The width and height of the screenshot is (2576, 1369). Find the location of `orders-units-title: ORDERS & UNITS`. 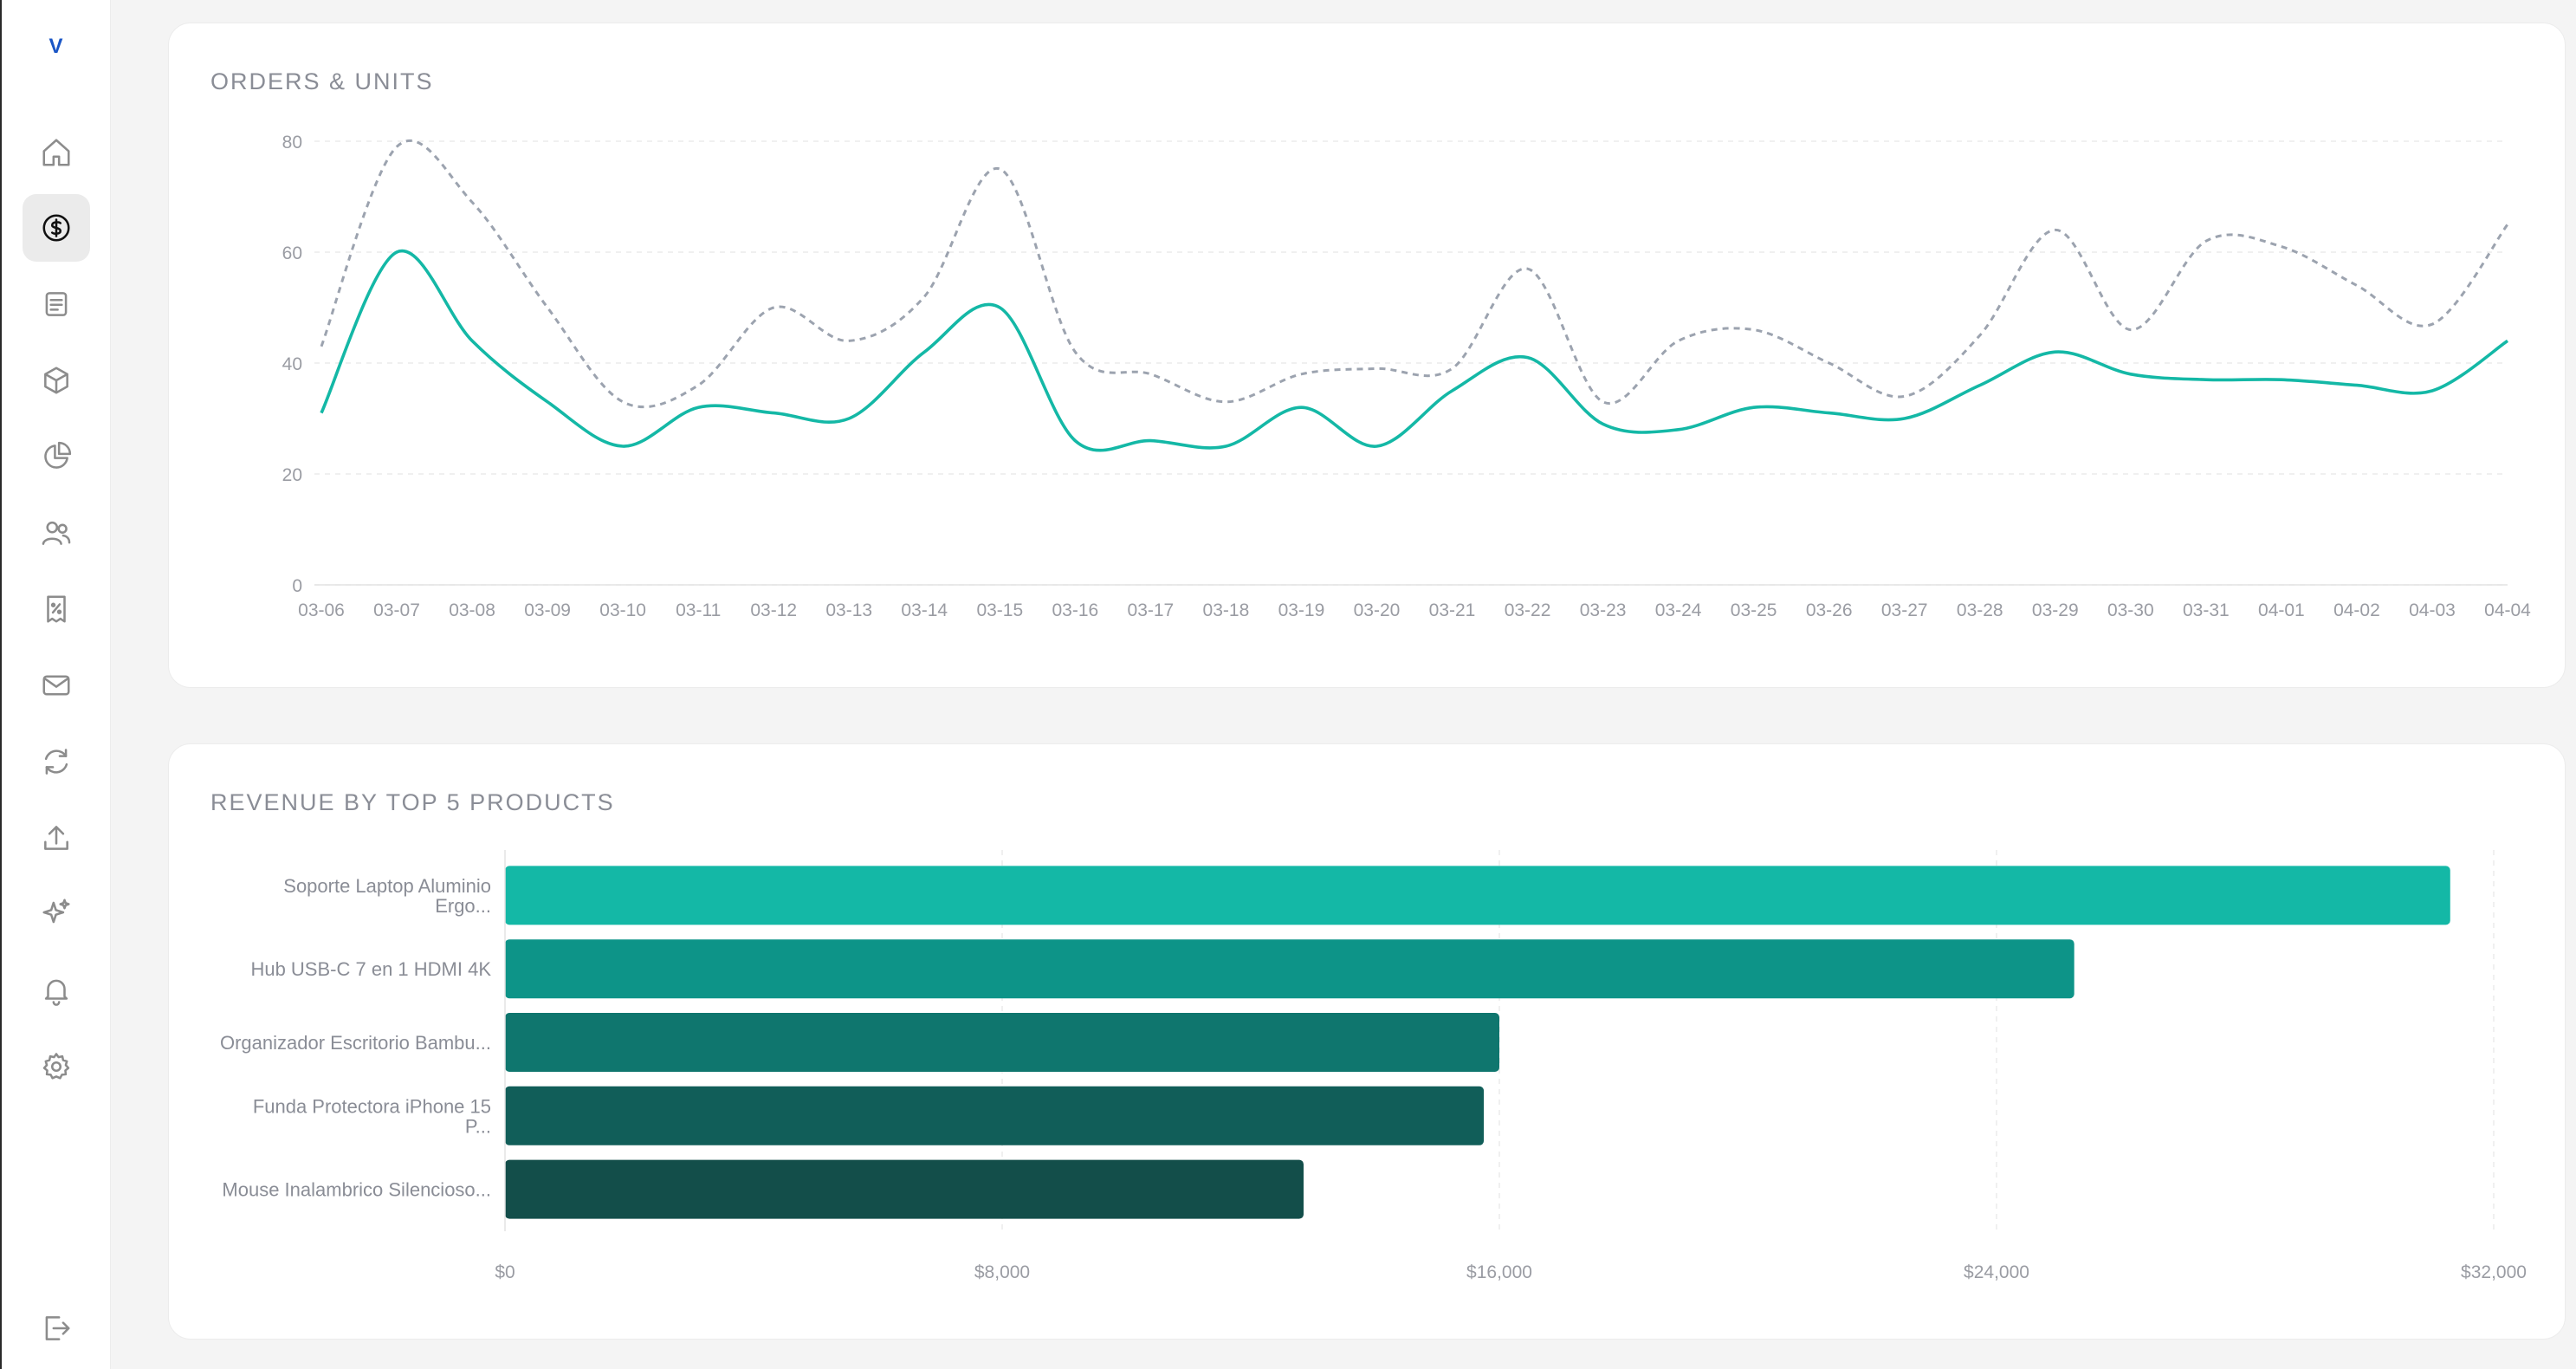

orders-units-title: ORDERS & UNITS is located at coordinates (322, 81).